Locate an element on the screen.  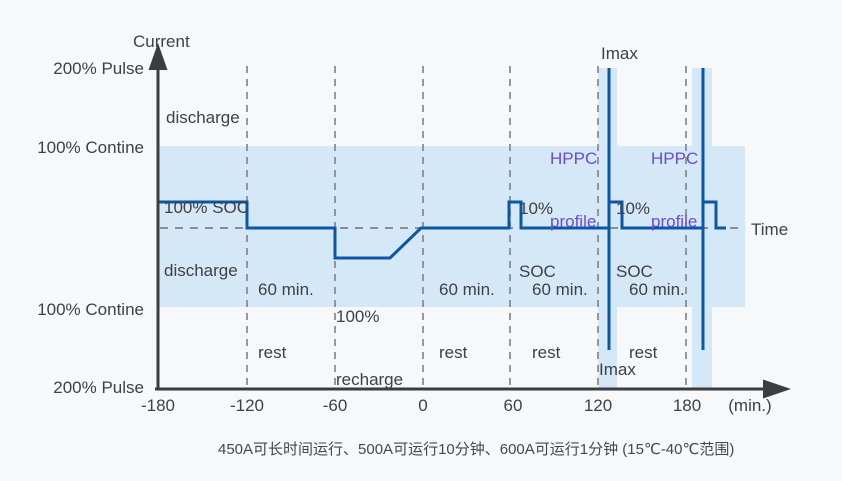
level-200-pulse-bottom: 200% Pulse is located at coordinates (98, 387).